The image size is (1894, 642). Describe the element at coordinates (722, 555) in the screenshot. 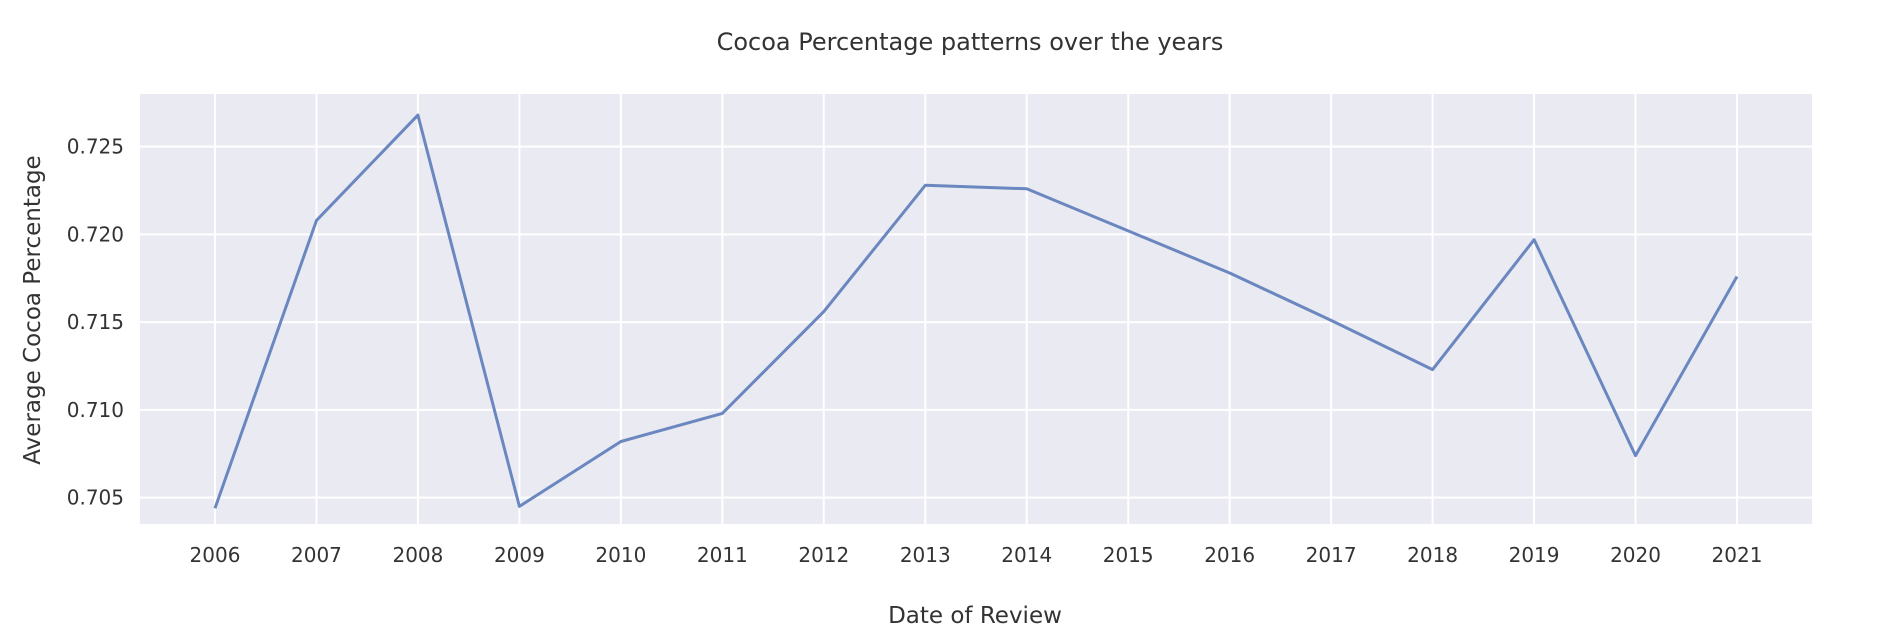

I see `x-tick-label: 2011` at that location.